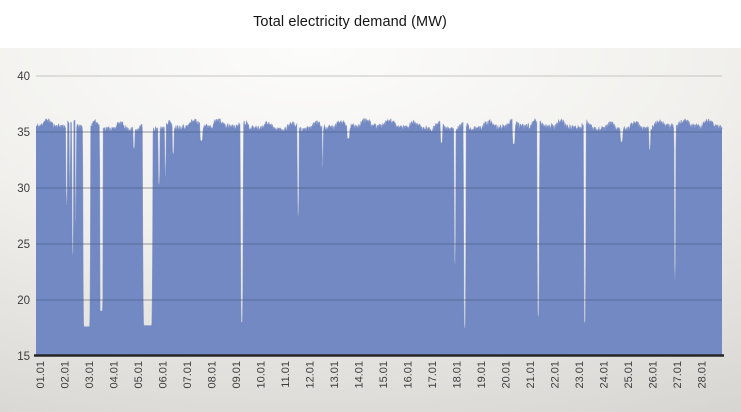  I want to click on x-axis-tick-label: 01.01, so click(41, 375).